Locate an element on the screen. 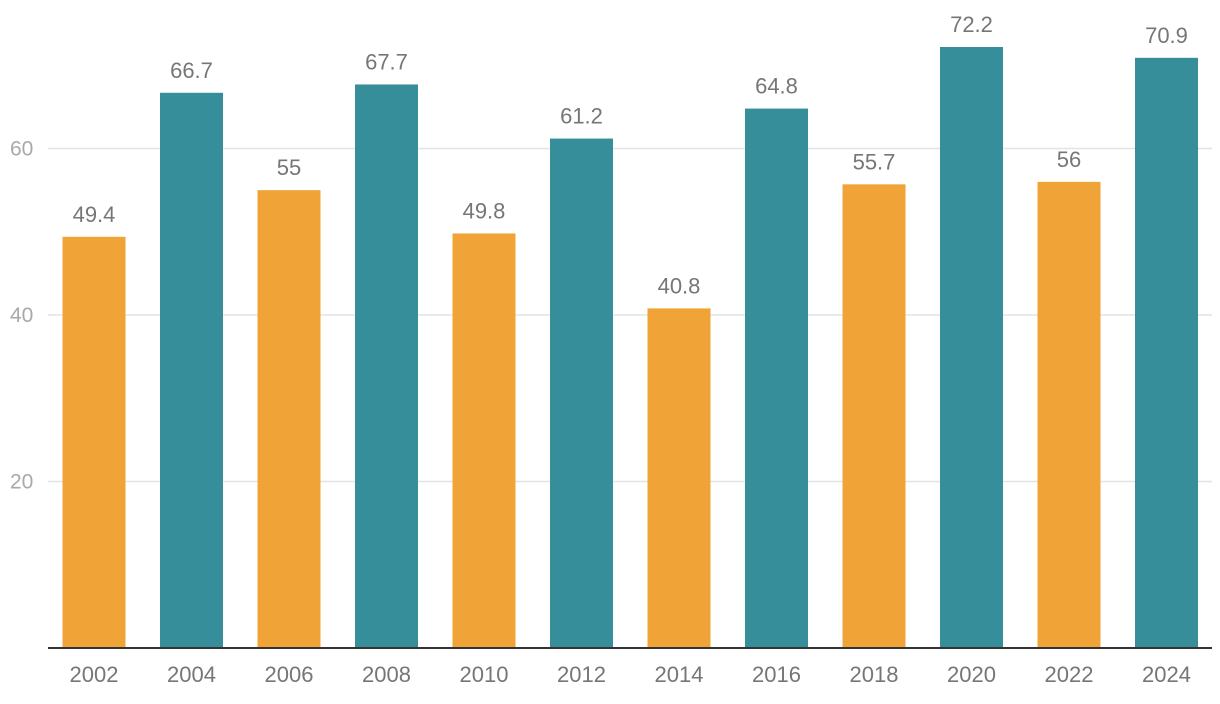  bar-2002 is located at coordinates (94, 442).